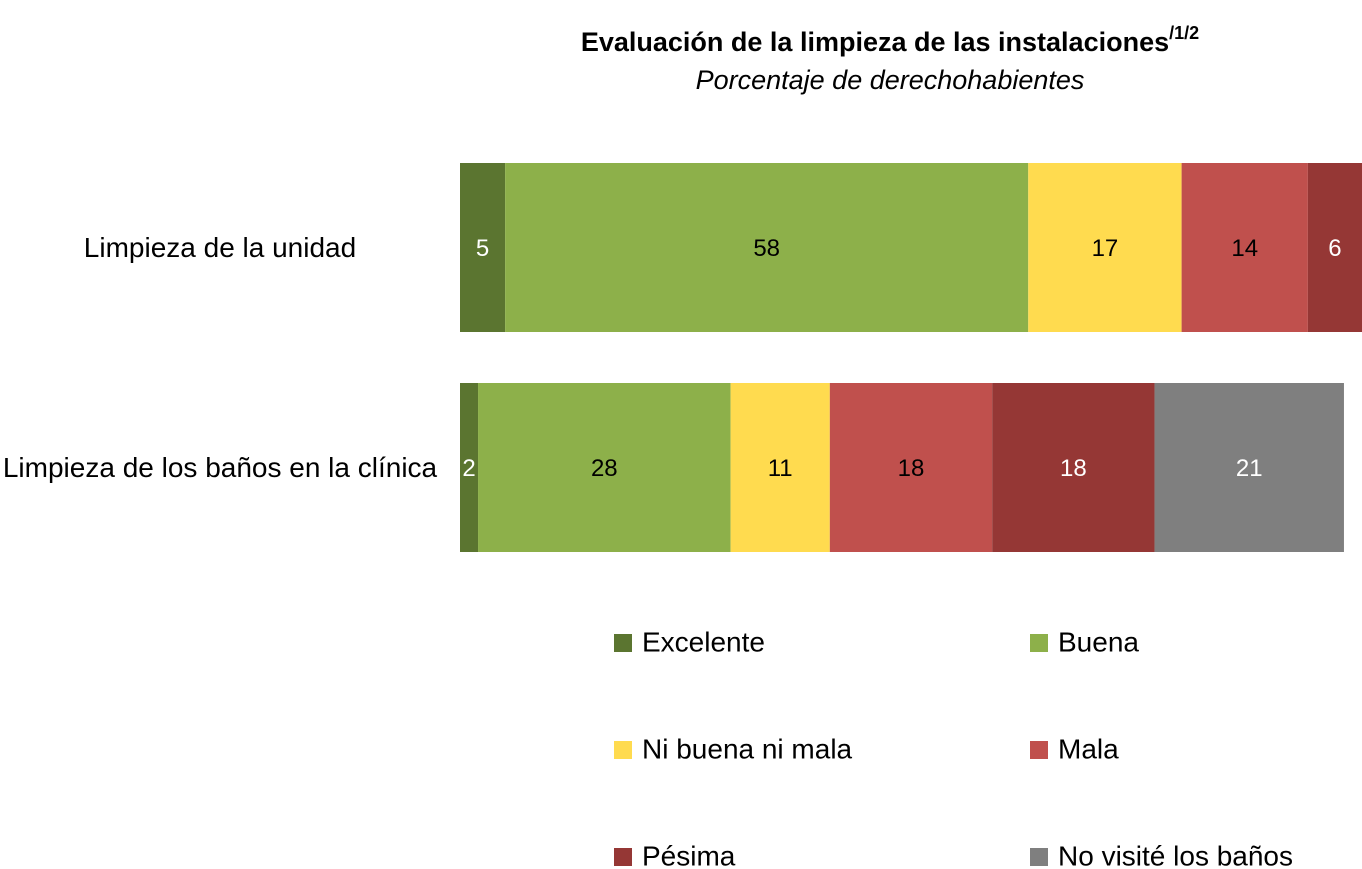  What do you see at coordinates (703, 641) in the screenshot?
I see `legend-label: Excelente` at bounding box center [703, 641].